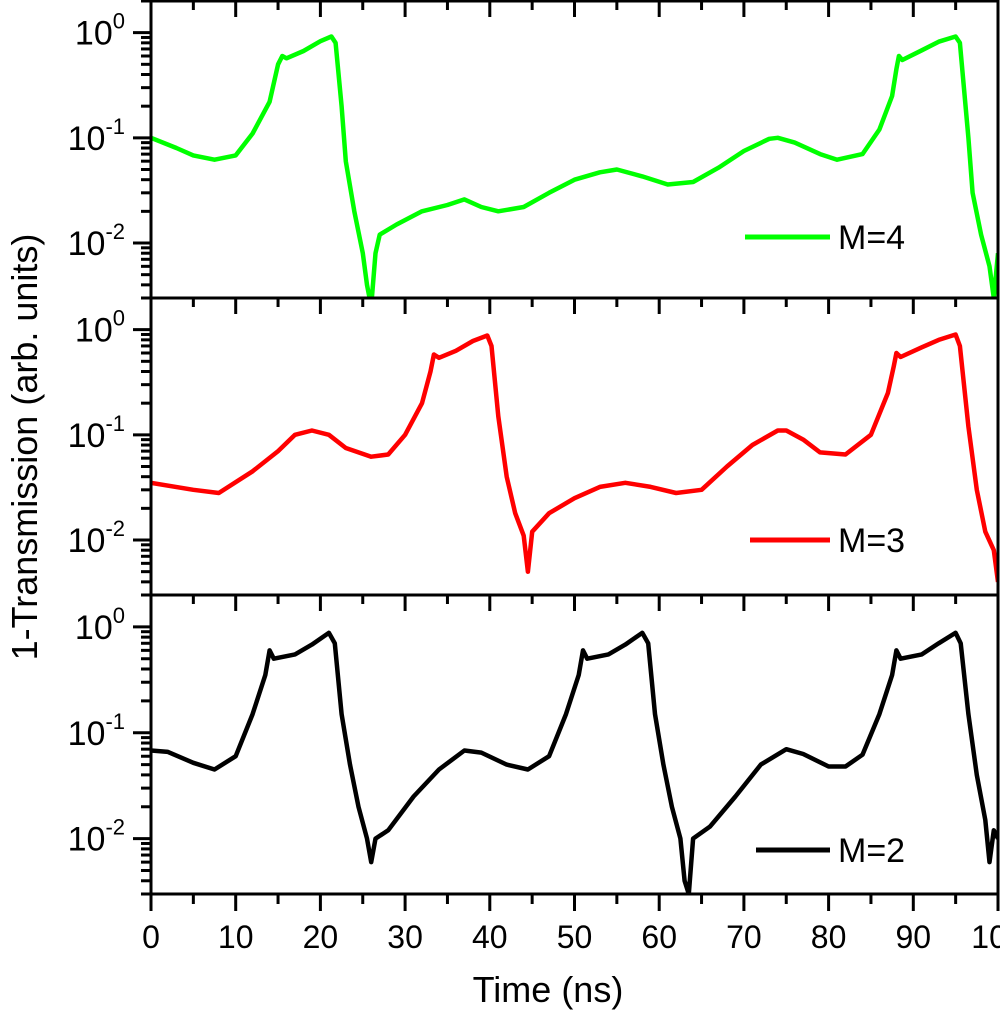 This screenshot has height=1022, width=1000. Describe the element at coordinates (985, 937) in the screenshot. I see `x-tick-label: 100` at that location.